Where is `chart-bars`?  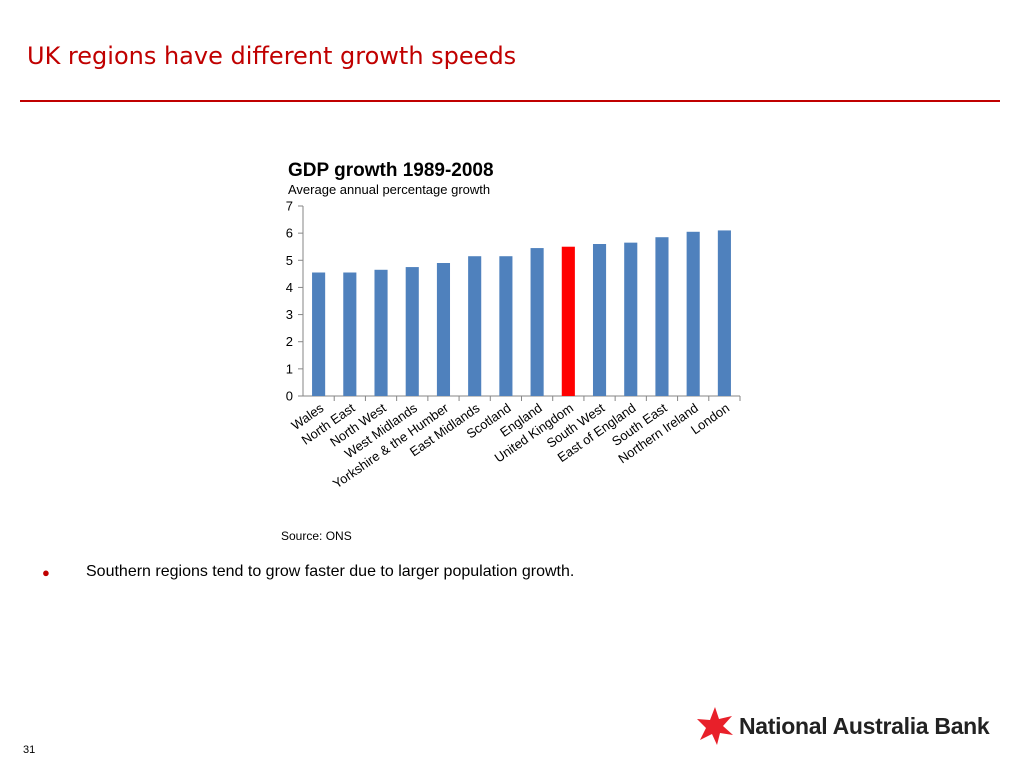
chart-bars is located at coordinates (521, 313).